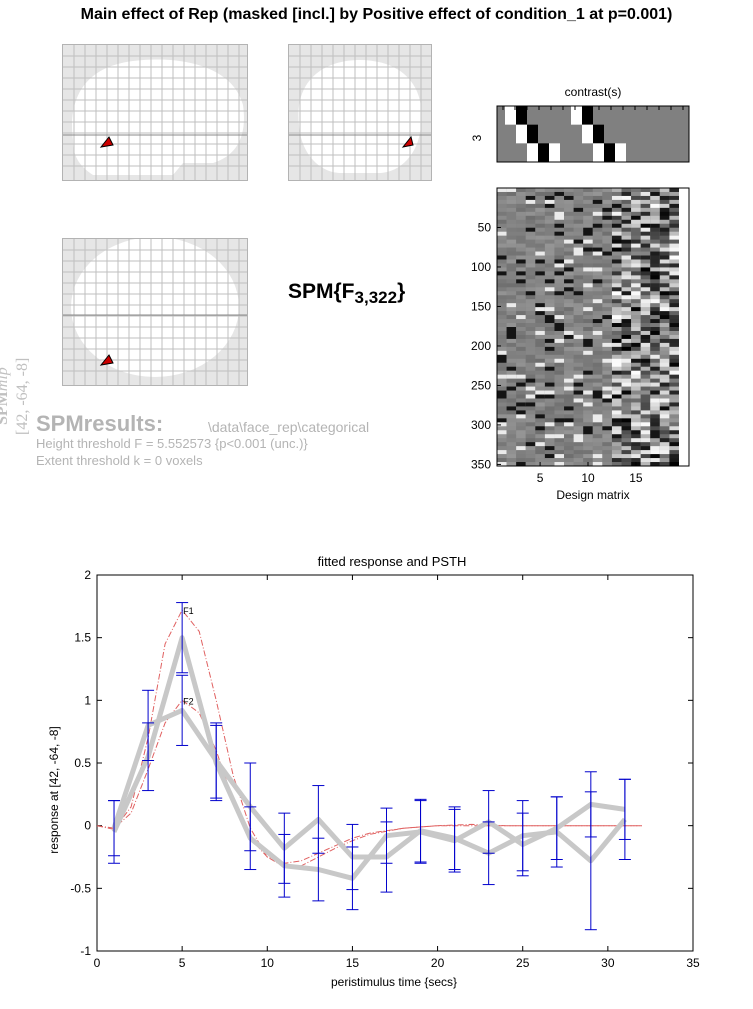 The height and width of the screenshot is (1009, 753). Describe the element at coordinates (587, 134) in the screenshot. I see `contrast-cell` at that location.